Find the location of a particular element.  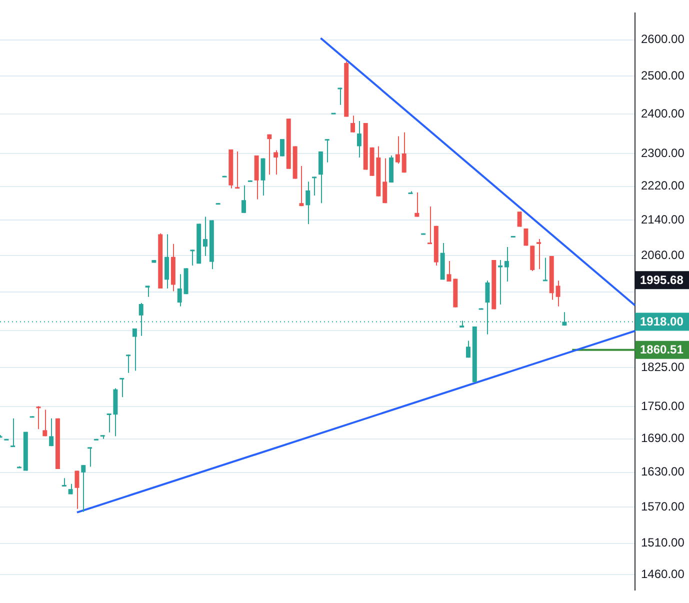

y-tick-label: 2140.00 is located at coordinates (663, 219).